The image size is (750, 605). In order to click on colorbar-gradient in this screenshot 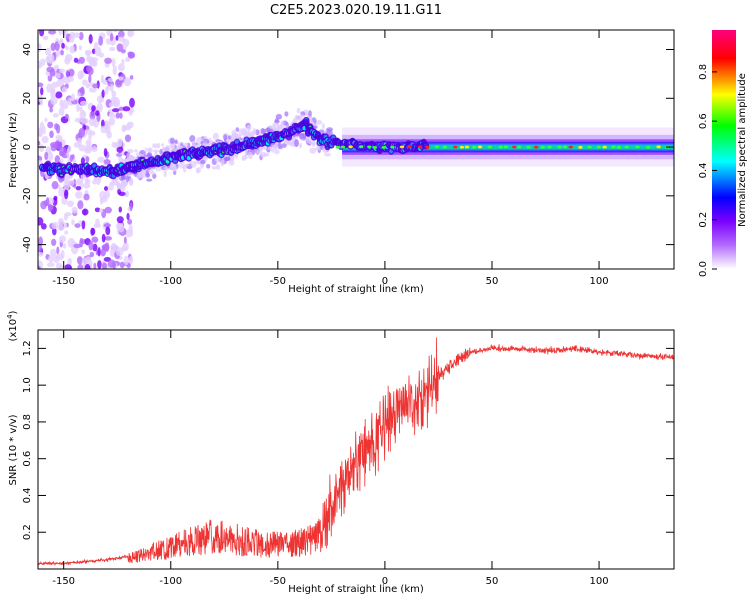, I will do `click(724, 149)`.